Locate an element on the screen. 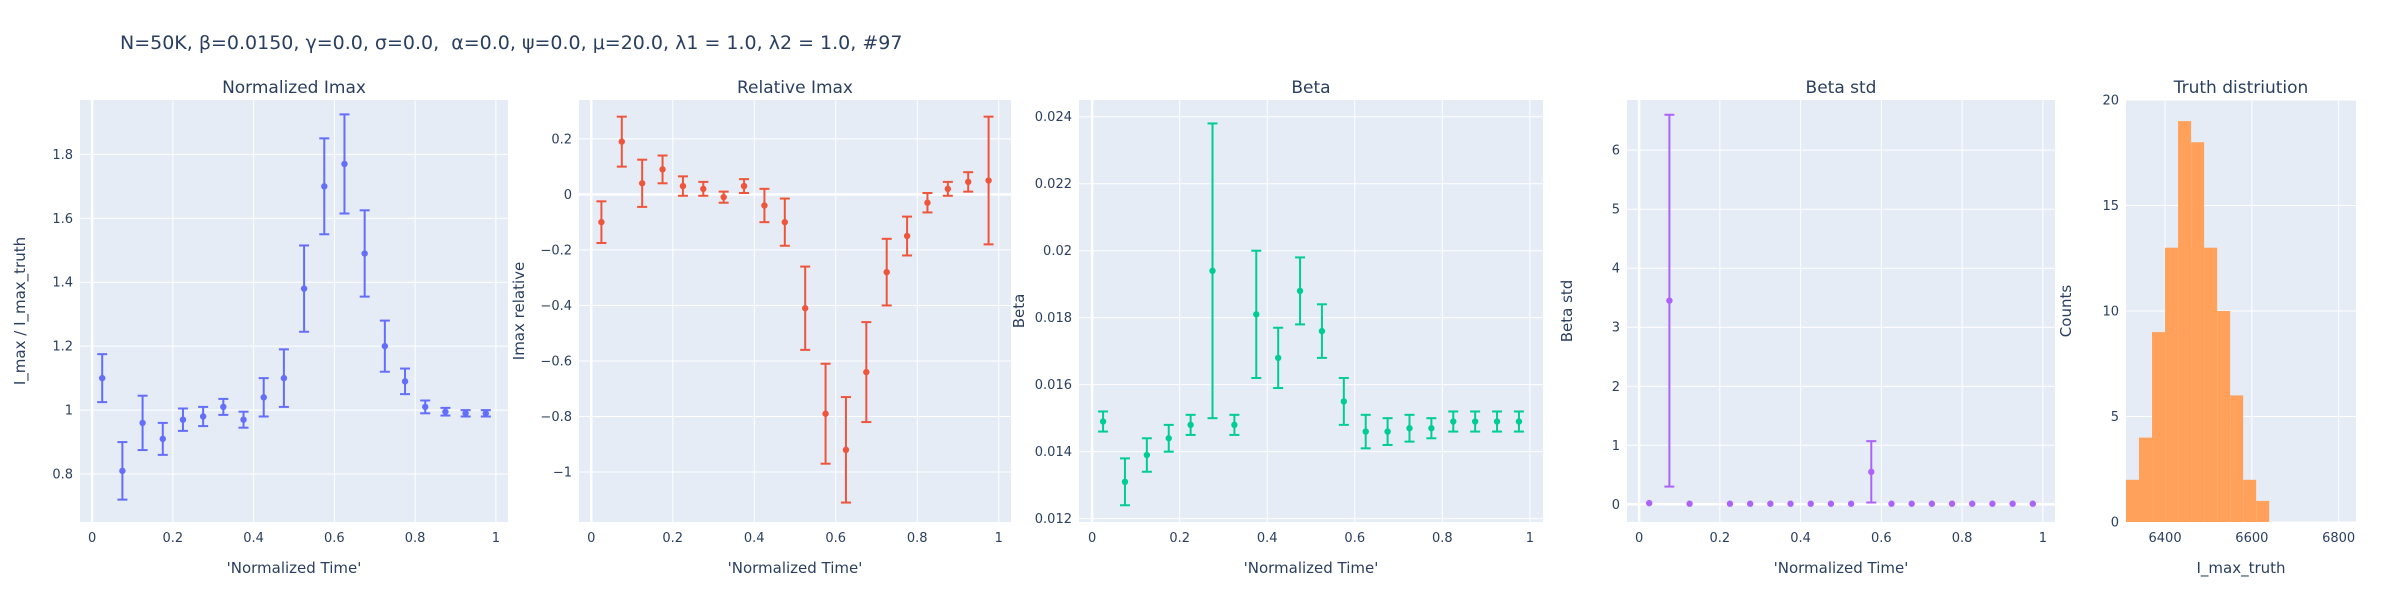 This screenshot has height=600, width=2400. y-tick-label: −0.2 is located at coordinates (556, 250).